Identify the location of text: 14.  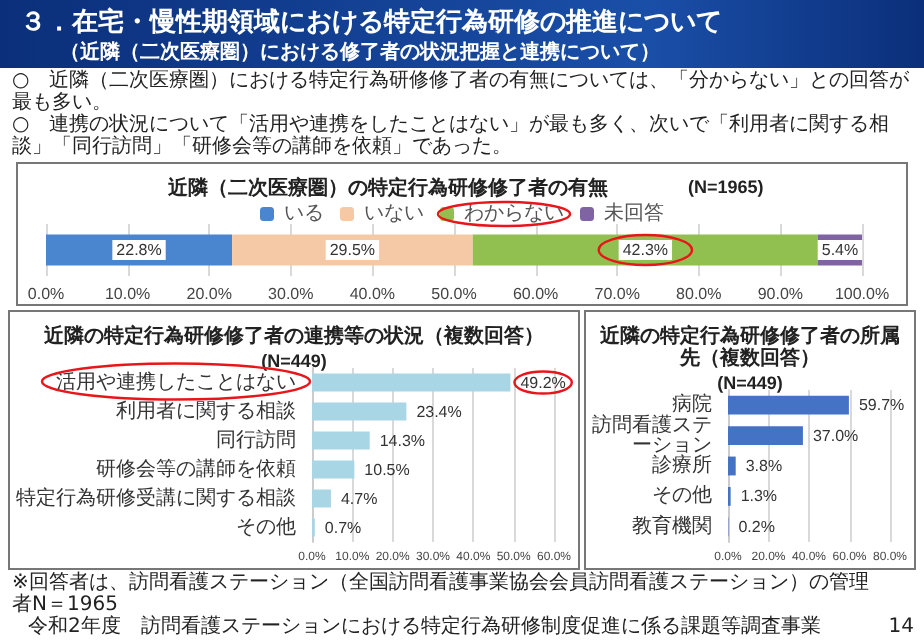
(901, 627).